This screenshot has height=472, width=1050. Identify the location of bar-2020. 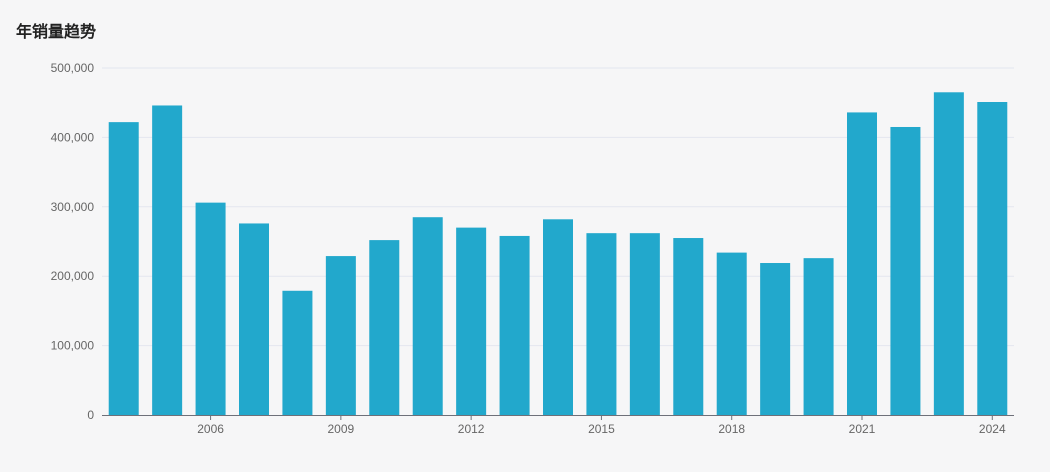
(818, 336).